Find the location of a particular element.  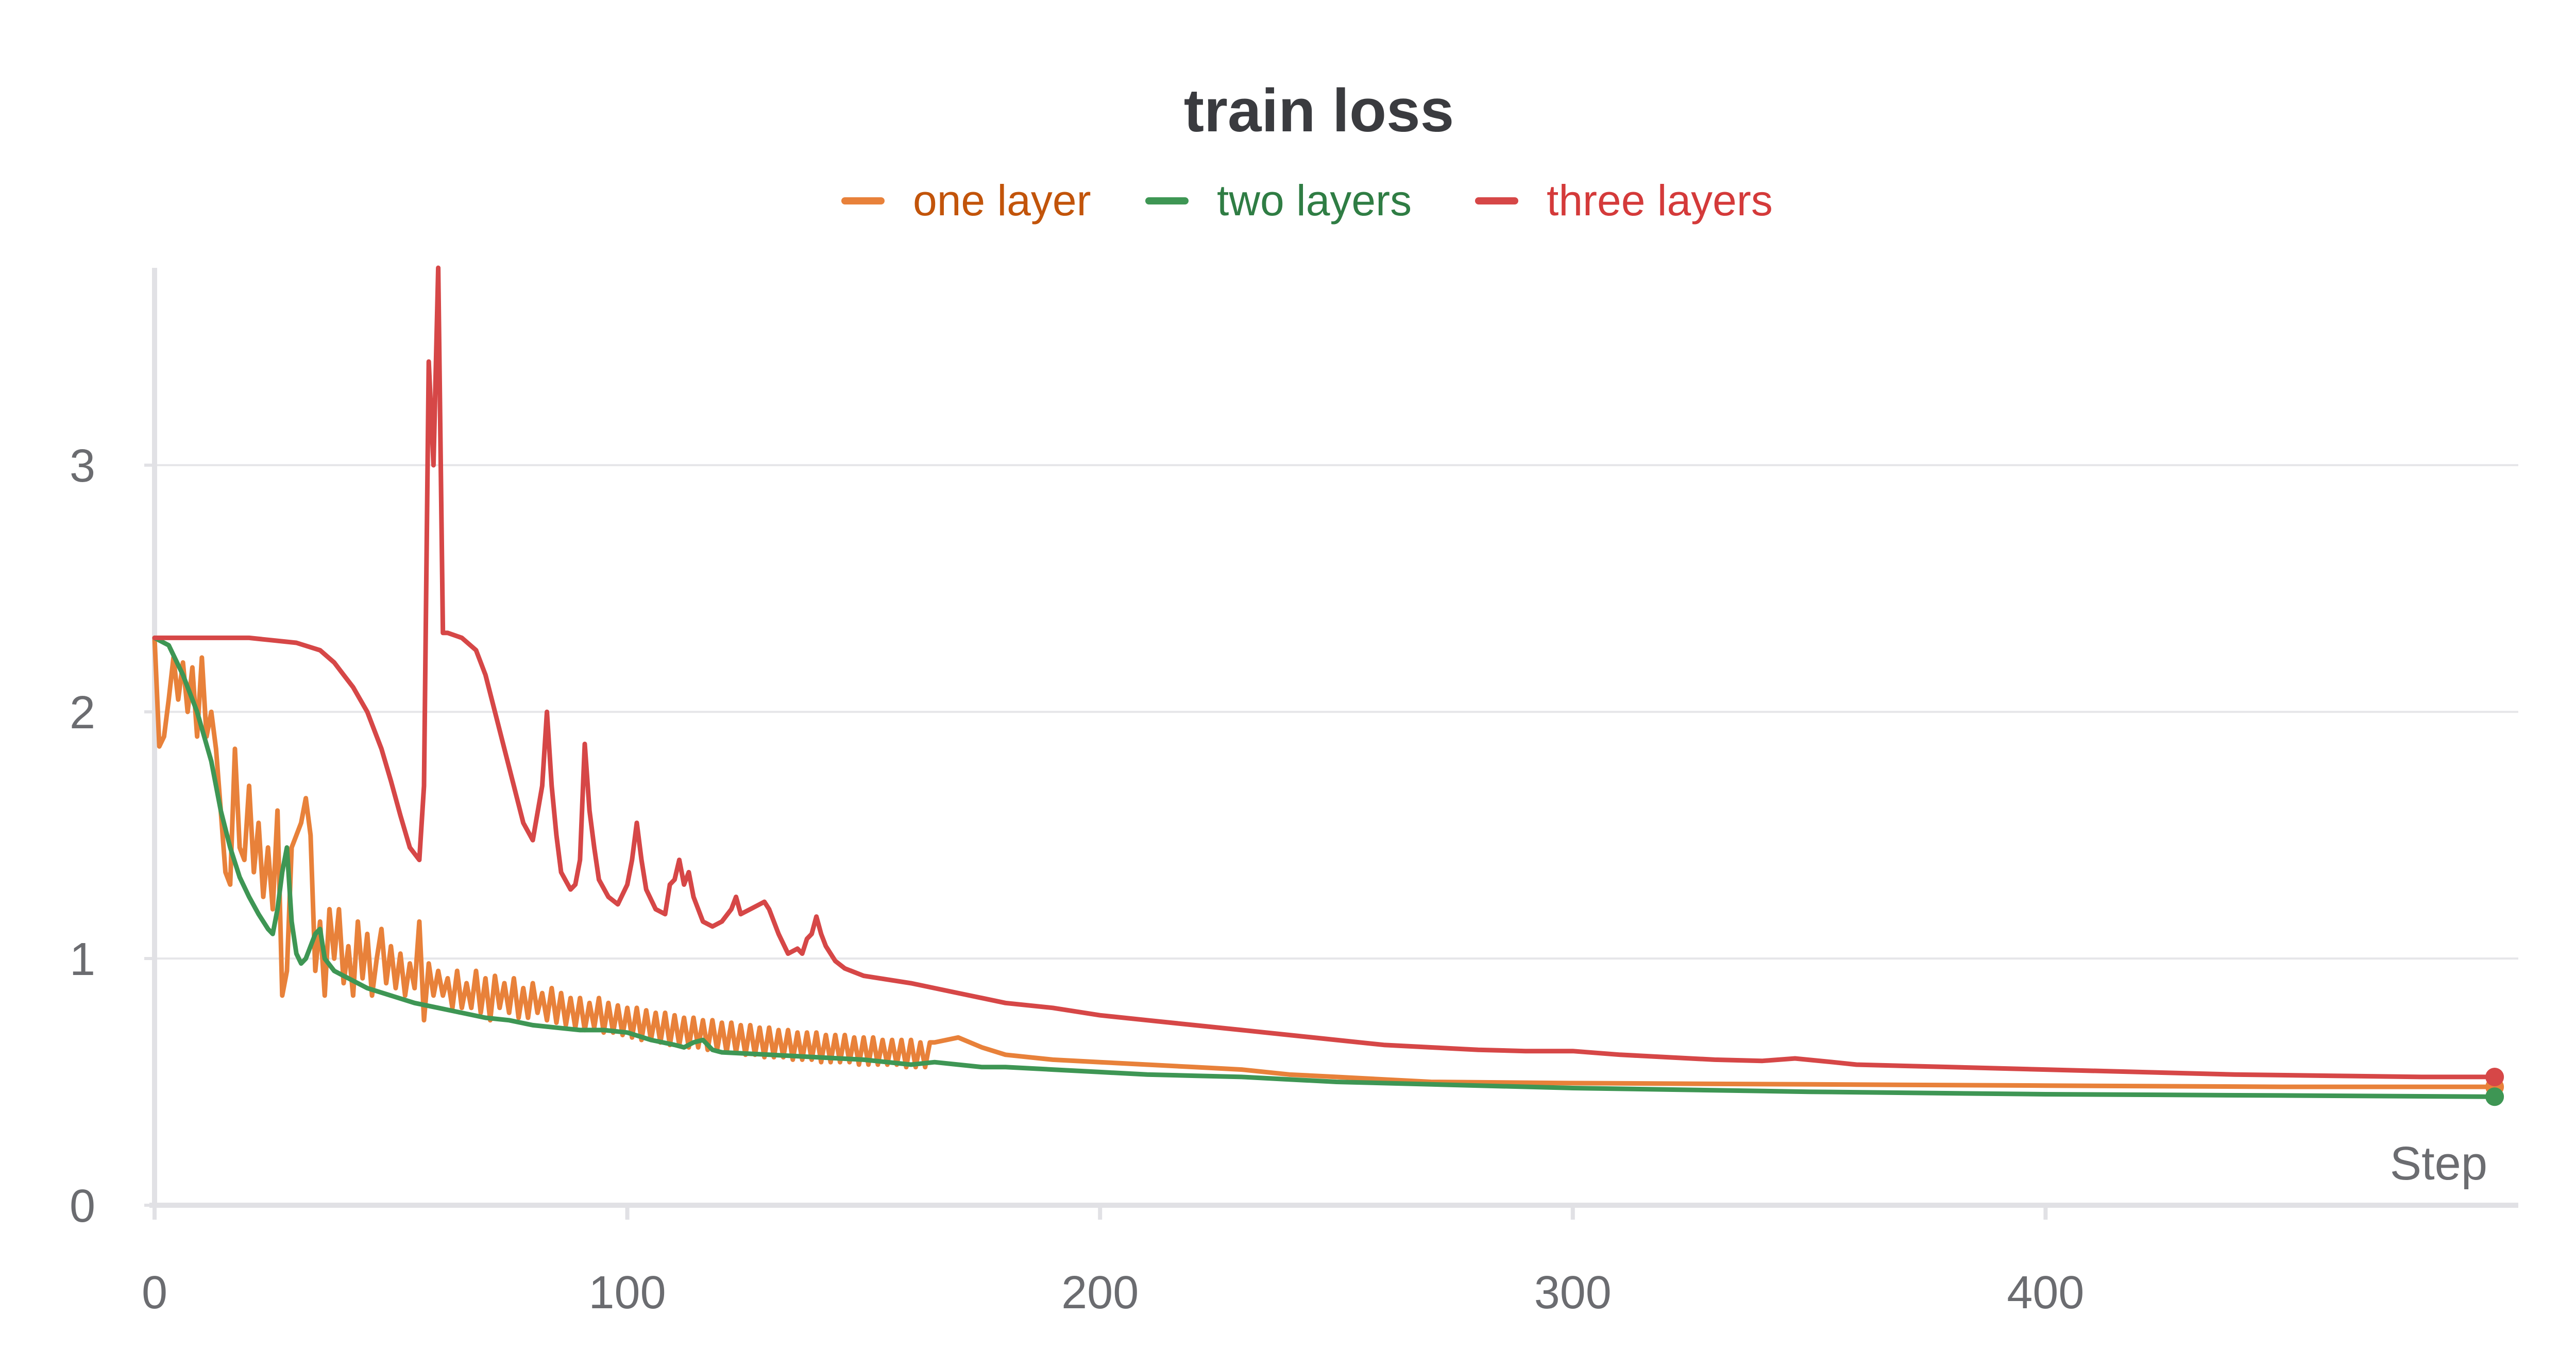

x-tick-label: 0 is located at coordinates (154, 1293).